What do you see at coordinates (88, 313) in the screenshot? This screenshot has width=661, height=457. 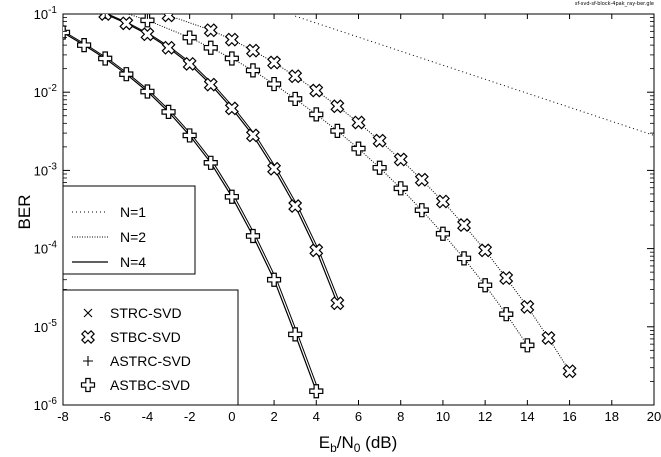 I see `legend-marker-x` at bounding box center [88, 313].